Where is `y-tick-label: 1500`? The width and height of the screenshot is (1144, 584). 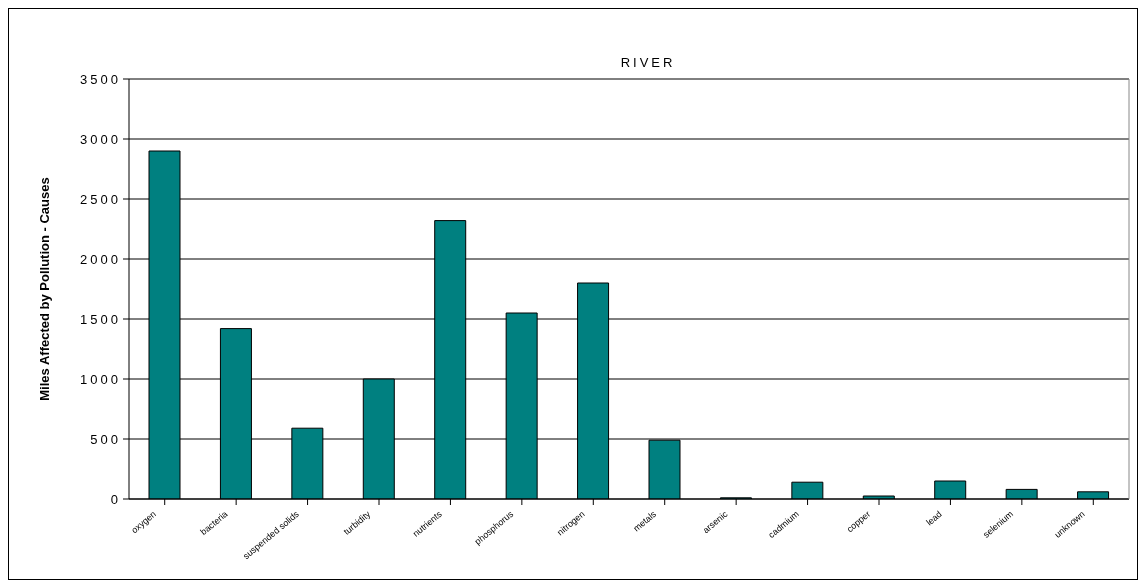
y-tick-label: 1500 is located at coordinates (100, 319).